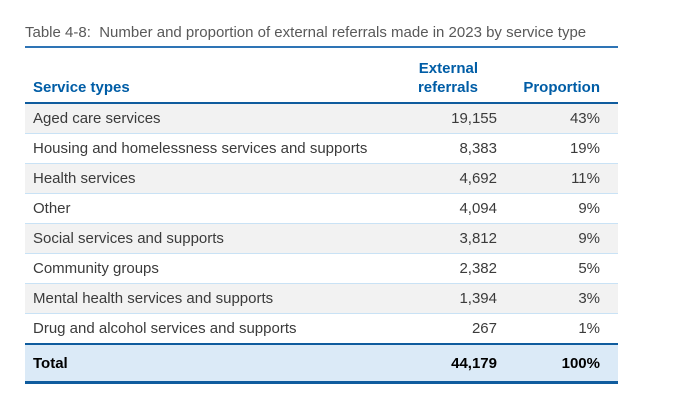 Image resolution: width=681 pixels, height=403 pixels. What do you see at coordinates (557, 118) in the screenshot?
I see `proportion-cell: 43%` at bounding box center [557, 118].